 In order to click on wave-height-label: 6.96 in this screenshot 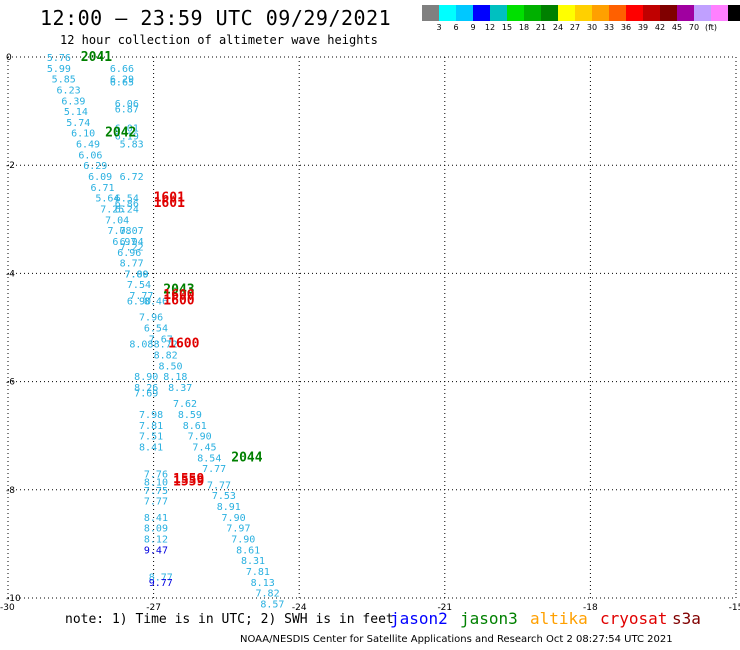, I will do `click(129, 253)`.